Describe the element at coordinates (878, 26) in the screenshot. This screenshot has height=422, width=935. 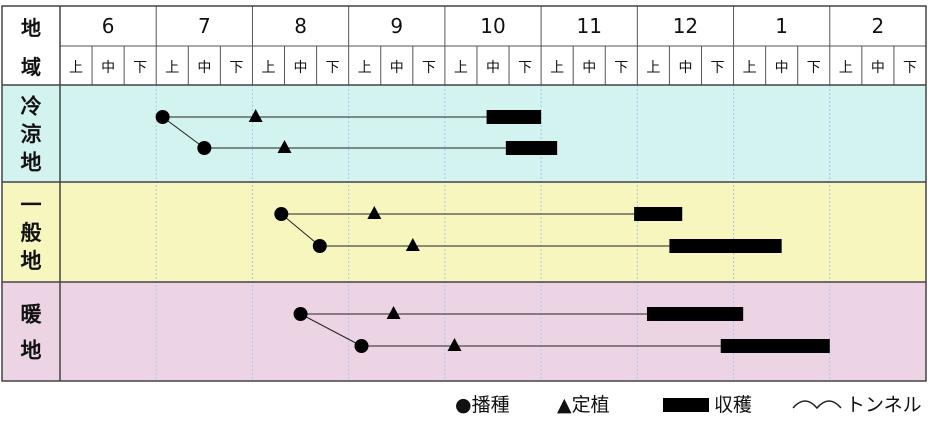
I see `month-label: 2` at that location.